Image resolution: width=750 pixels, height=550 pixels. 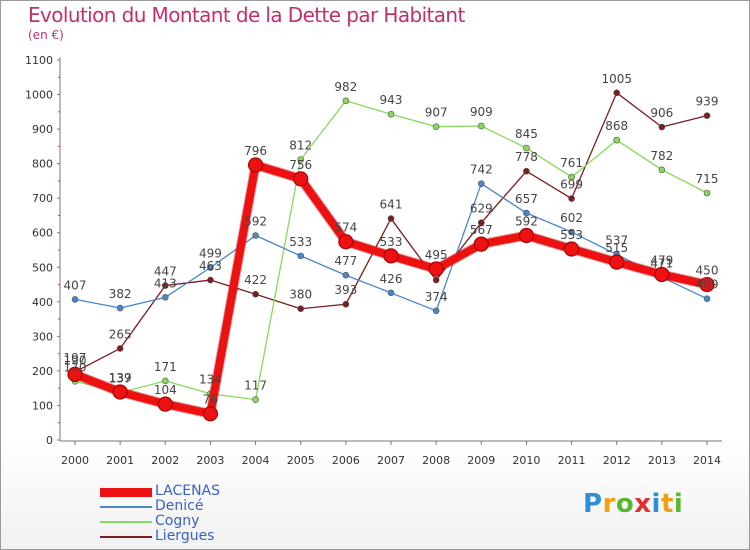 I want to click on x-tick-label: 2013, so click(x=662, y=460).